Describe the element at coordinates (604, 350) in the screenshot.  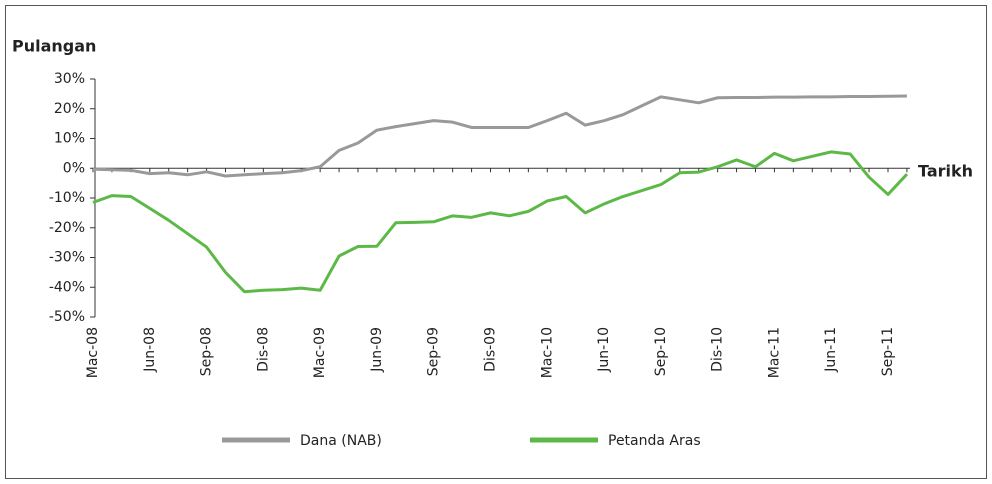
I see `x-tick-label: Jun-10` at that location.